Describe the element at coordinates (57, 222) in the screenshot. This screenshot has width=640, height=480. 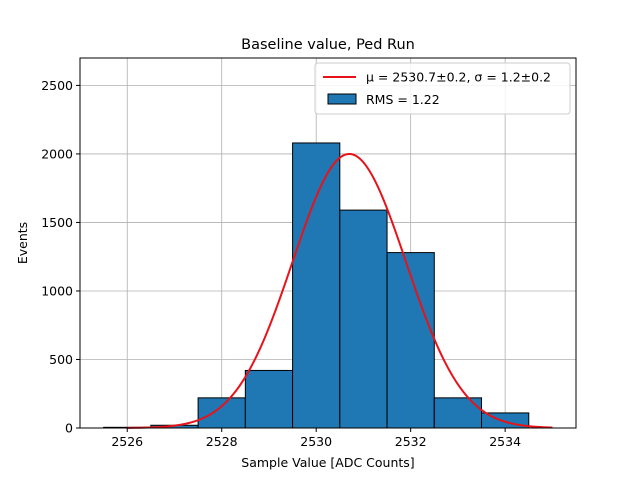
I see `y-tick-label: 1500` at that location.